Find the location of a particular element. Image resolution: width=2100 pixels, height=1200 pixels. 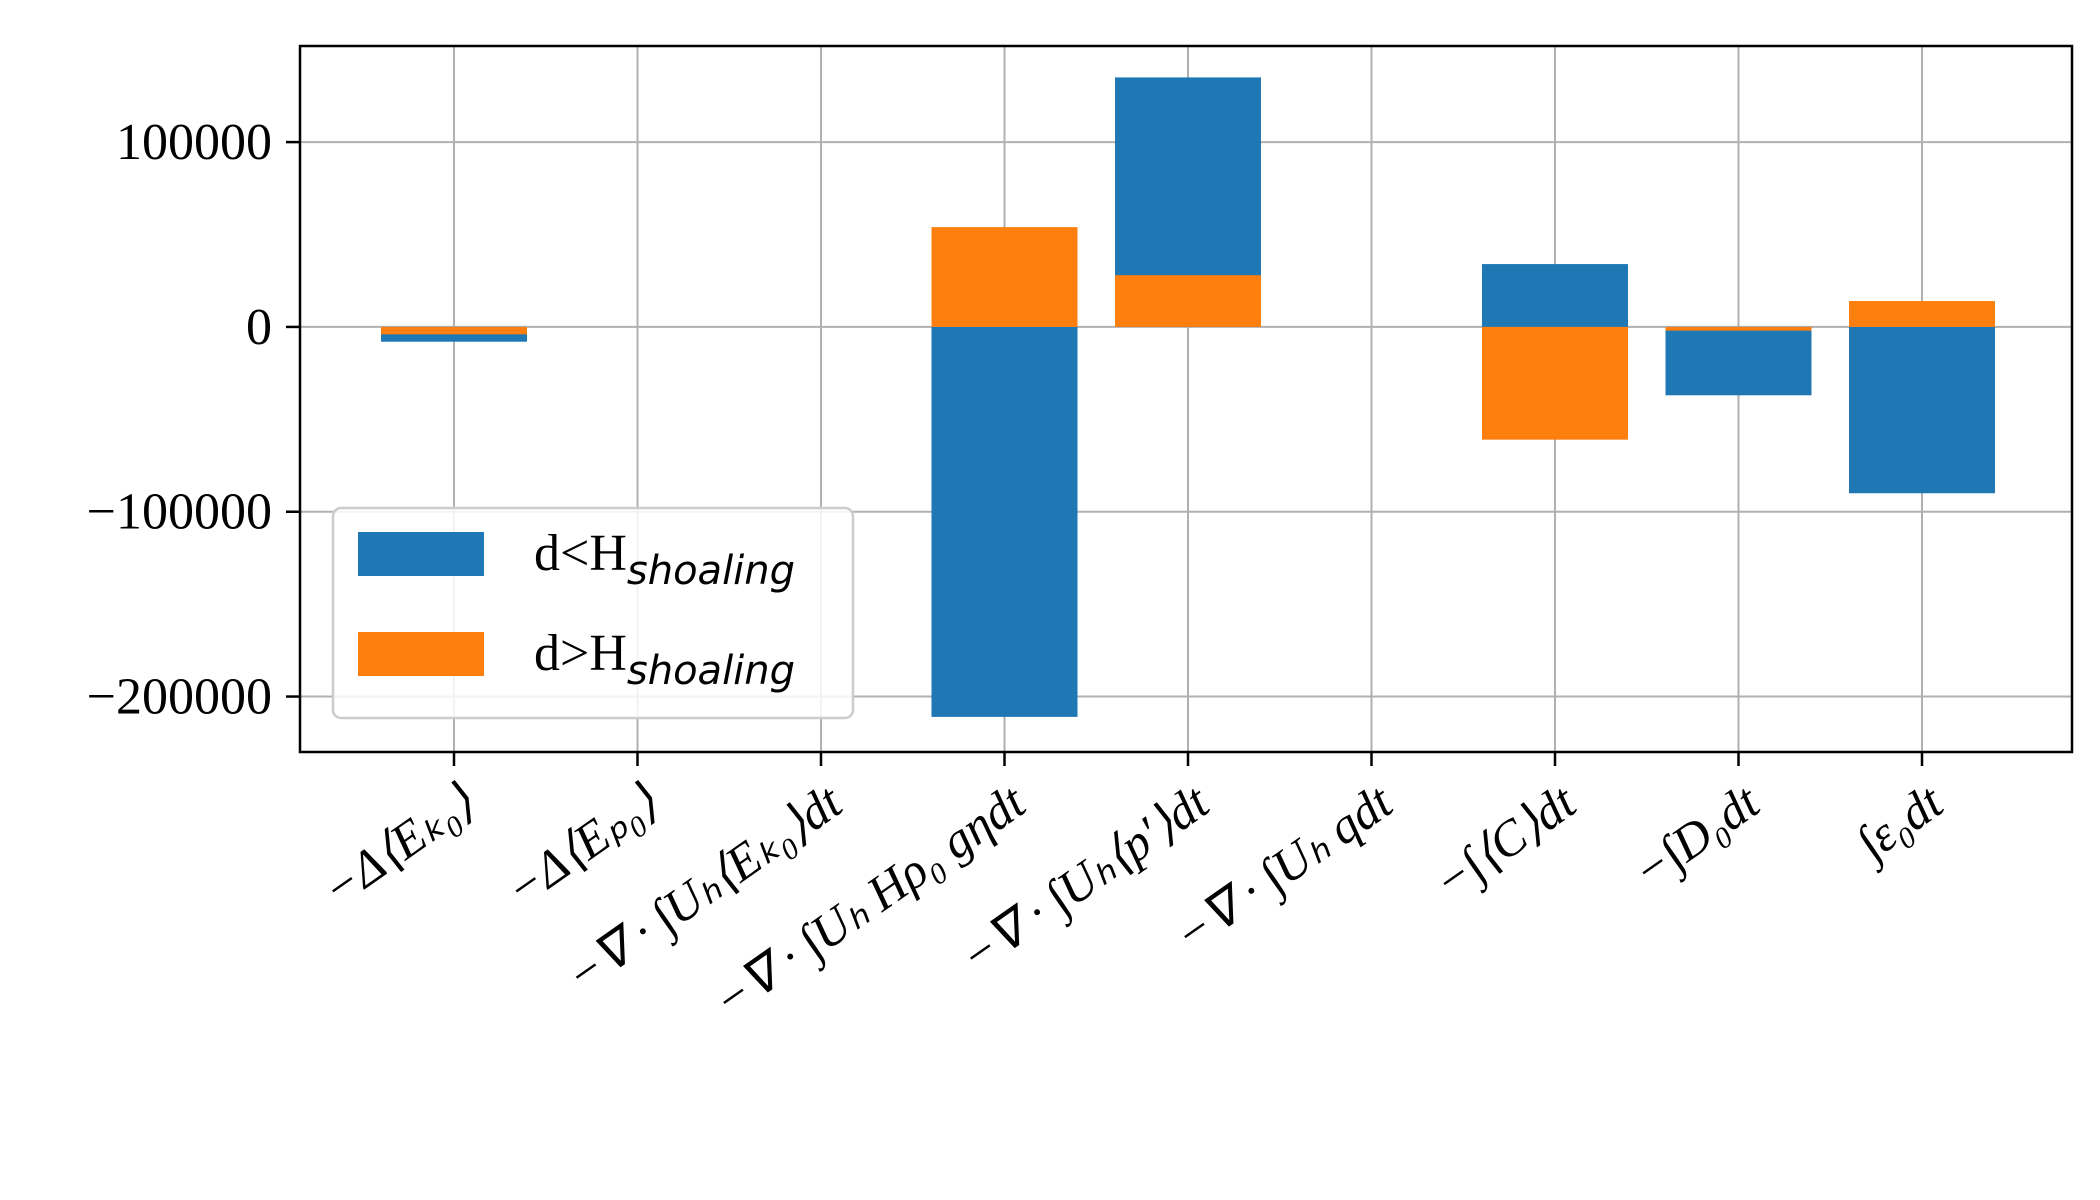

y-tick-label-3: −200000 is located at coordinates (179, 697).